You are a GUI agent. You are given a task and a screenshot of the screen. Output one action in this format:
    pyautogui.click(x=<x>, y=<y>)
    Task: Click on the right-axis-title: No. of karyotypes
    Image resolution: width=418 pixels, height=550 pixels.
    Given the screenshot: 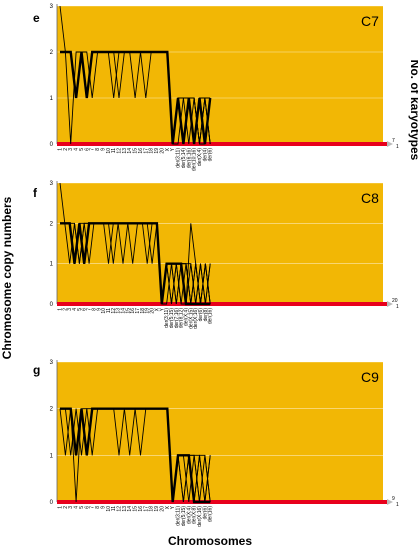 What is the action you would take?
    pyautogui.click(x=413, y=110)
    